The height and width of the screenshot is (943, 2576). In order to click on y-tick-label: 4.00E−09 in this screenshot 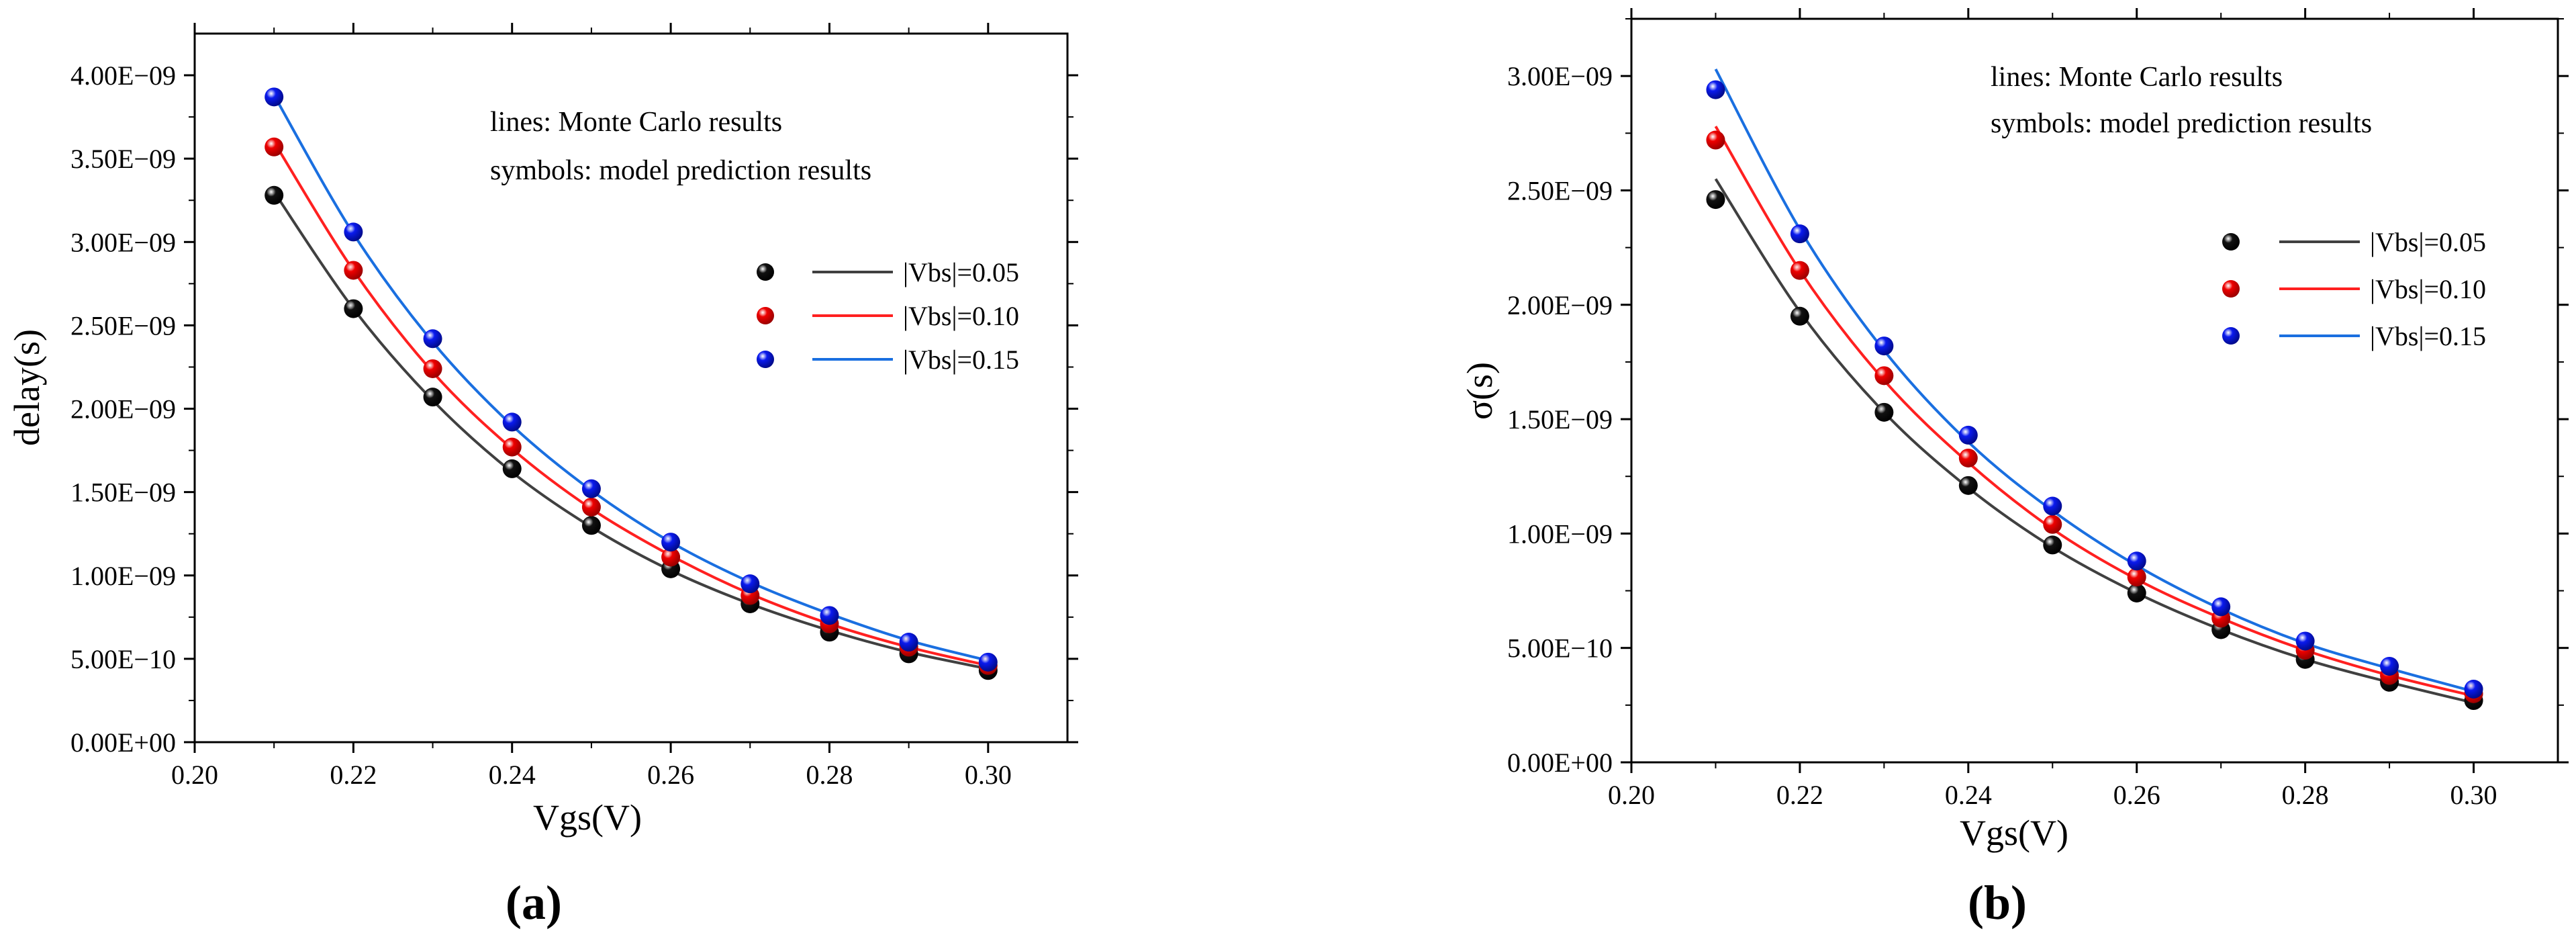, I will do `click(123, 75)`.